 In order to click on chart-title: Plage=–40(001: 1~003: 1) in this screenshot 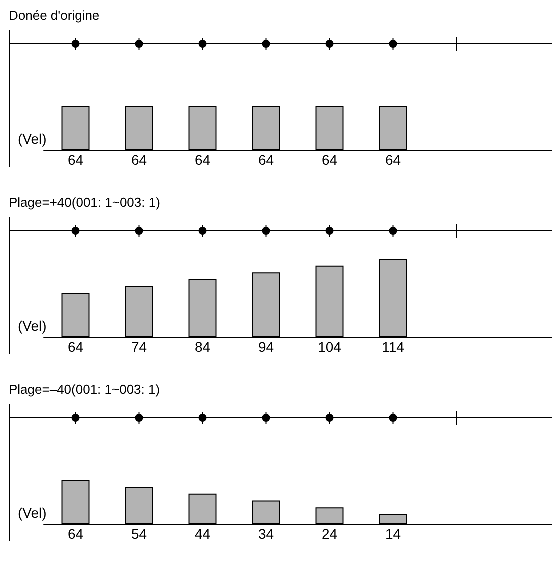, I will do `click(84, 389)`.